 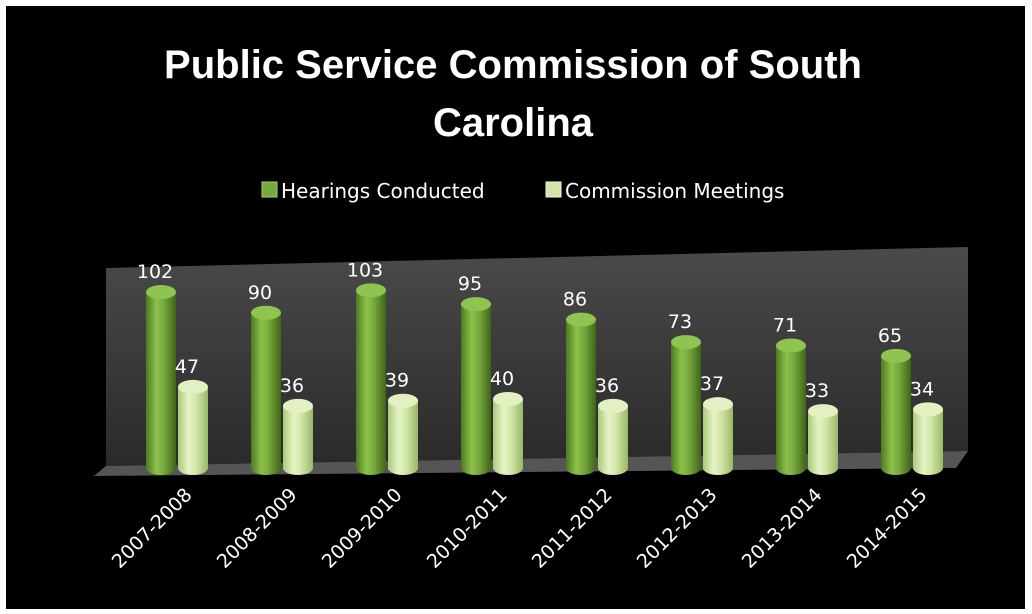 What do you see at coordinates (257, 528) in the screenshot?
I see `x-tick-label-2008-2009: 2008-2009` at bounding box center [257, 528].